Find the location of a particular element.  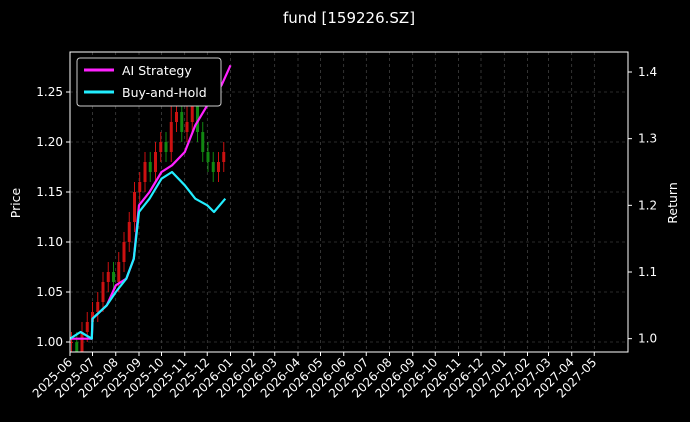

y-left-tick-label: 1.25 is located at coordinates (49, 92).